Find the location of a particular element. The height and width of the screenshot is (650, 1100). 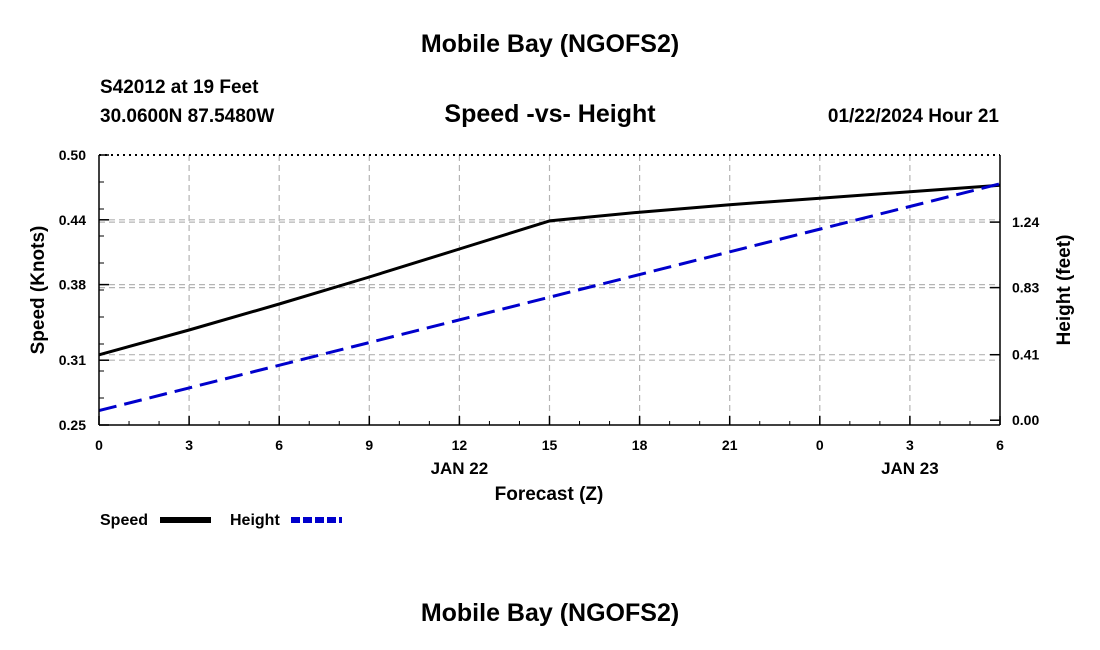

x-tick-label: 21 is located at coordinates (730, 445).